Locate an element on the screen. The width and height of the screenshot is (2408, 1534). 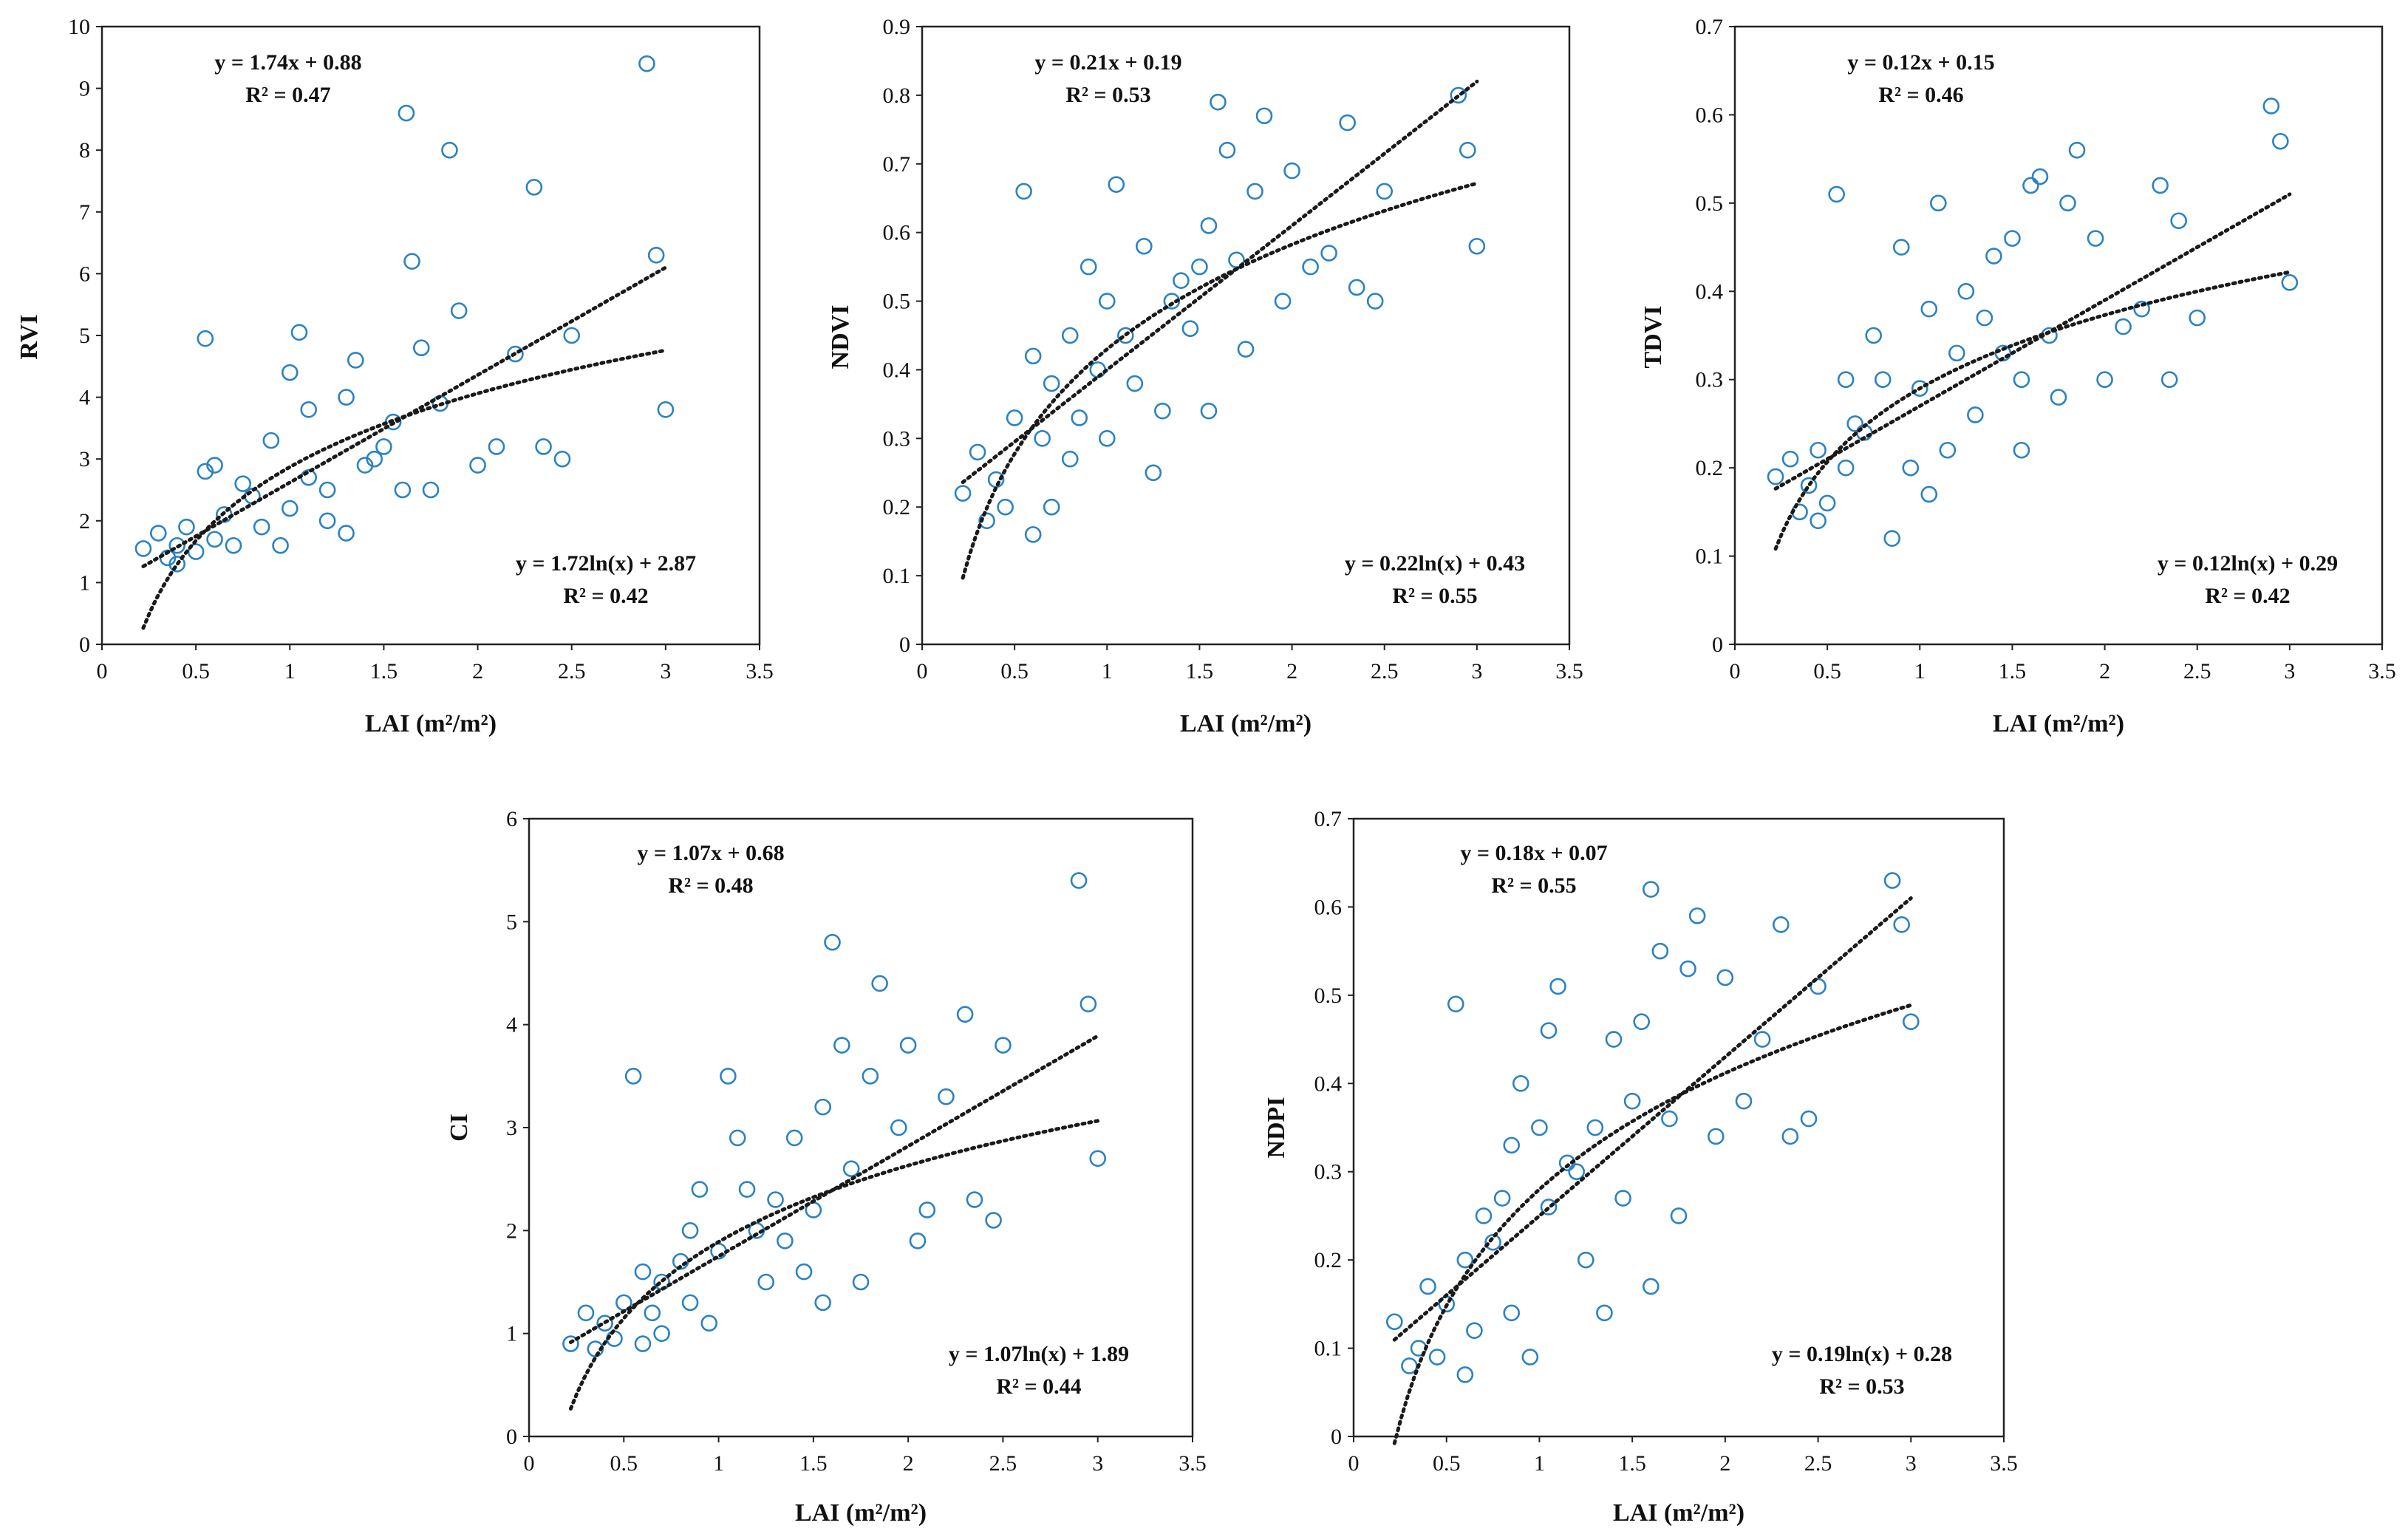
plot-frame is located at coordinates (2059, 335).